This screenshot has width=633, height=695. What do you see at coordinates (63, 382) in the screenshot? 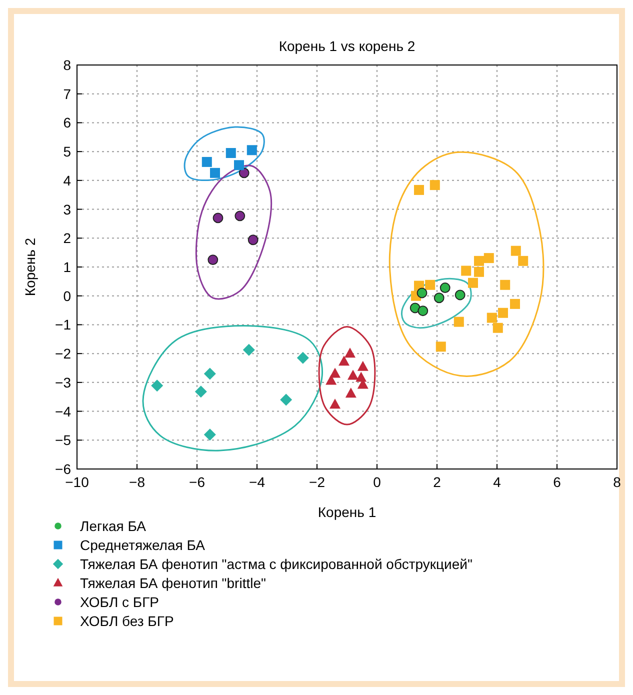
I see `y-tick-label: −3` at bounding box center [63, 382].